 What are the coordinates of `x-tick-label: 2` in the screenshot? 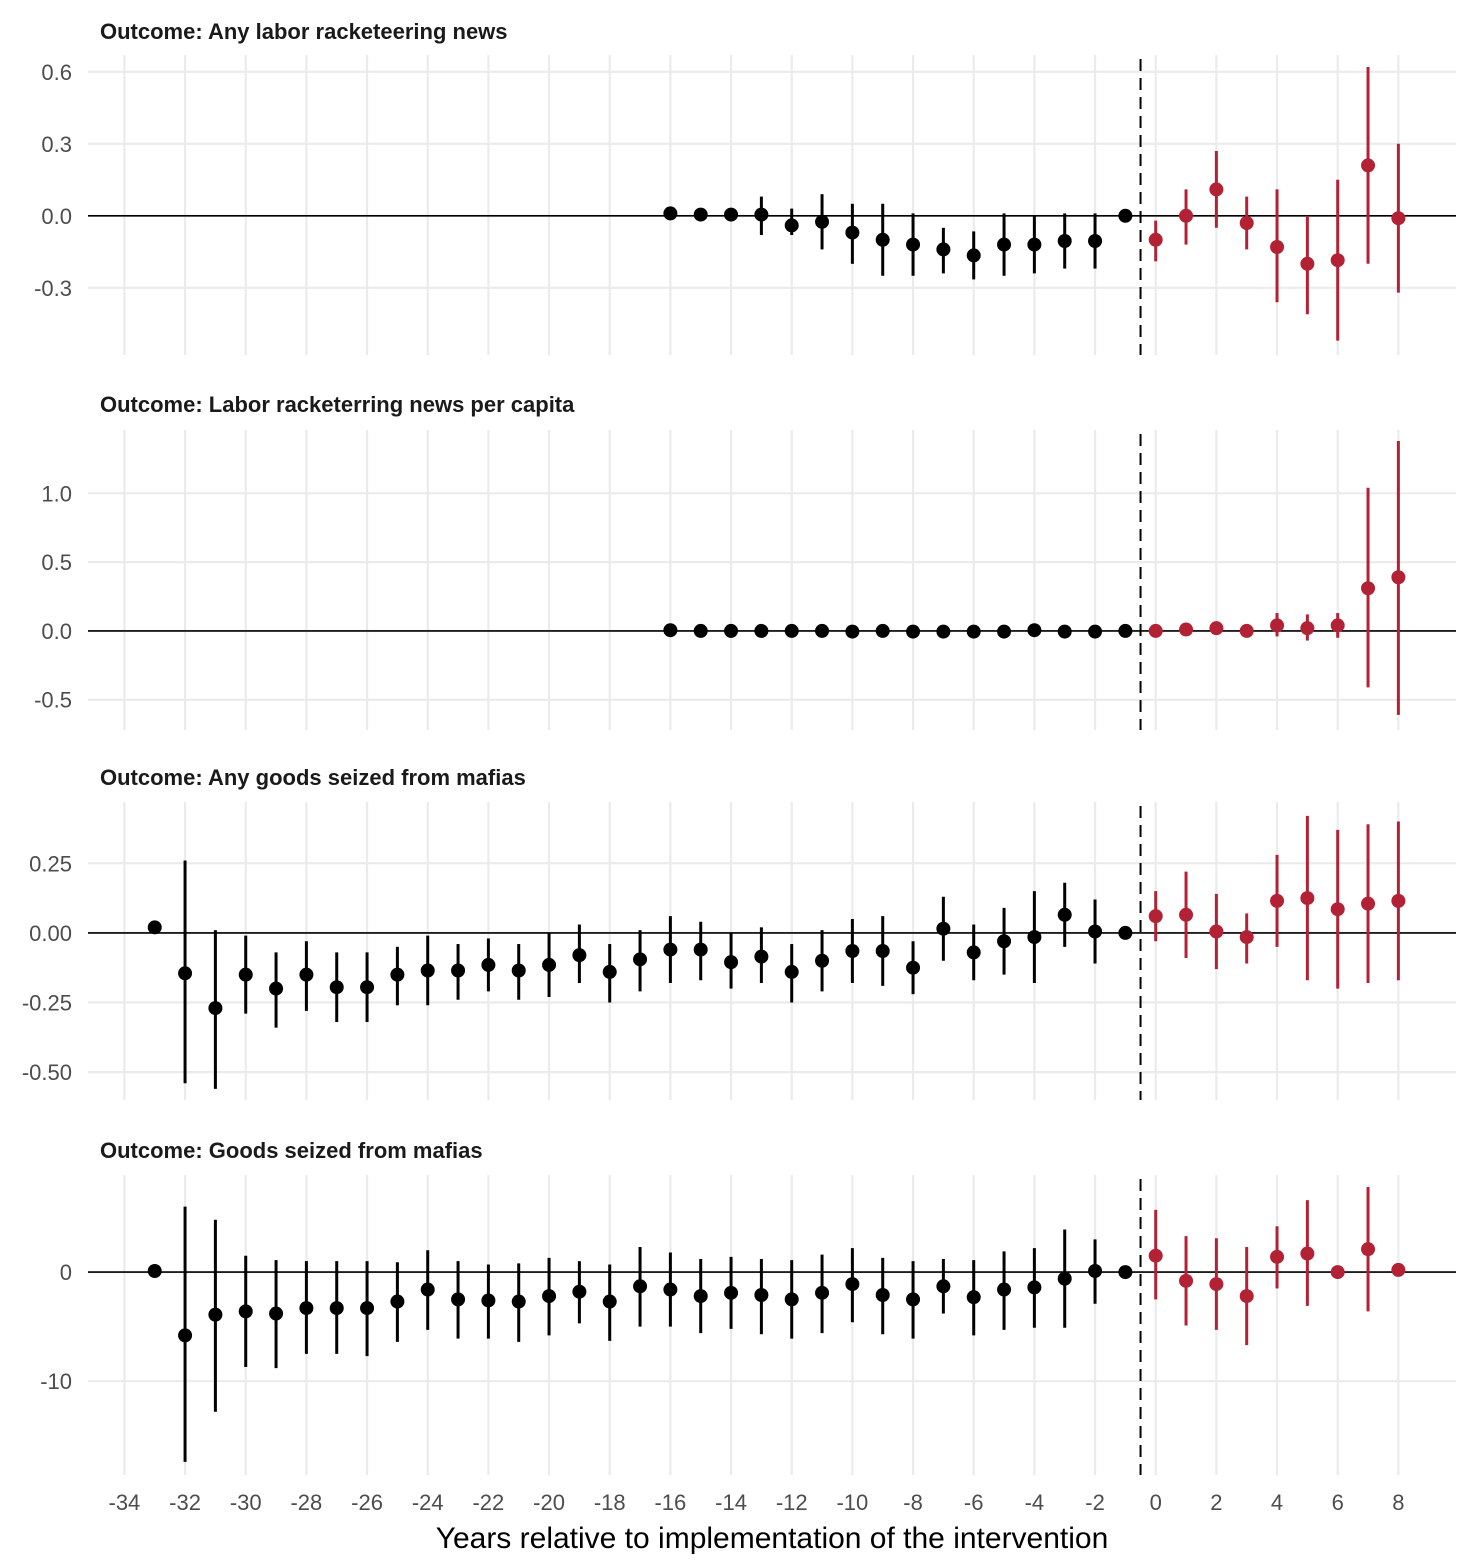 It's located at (1216, 1502).